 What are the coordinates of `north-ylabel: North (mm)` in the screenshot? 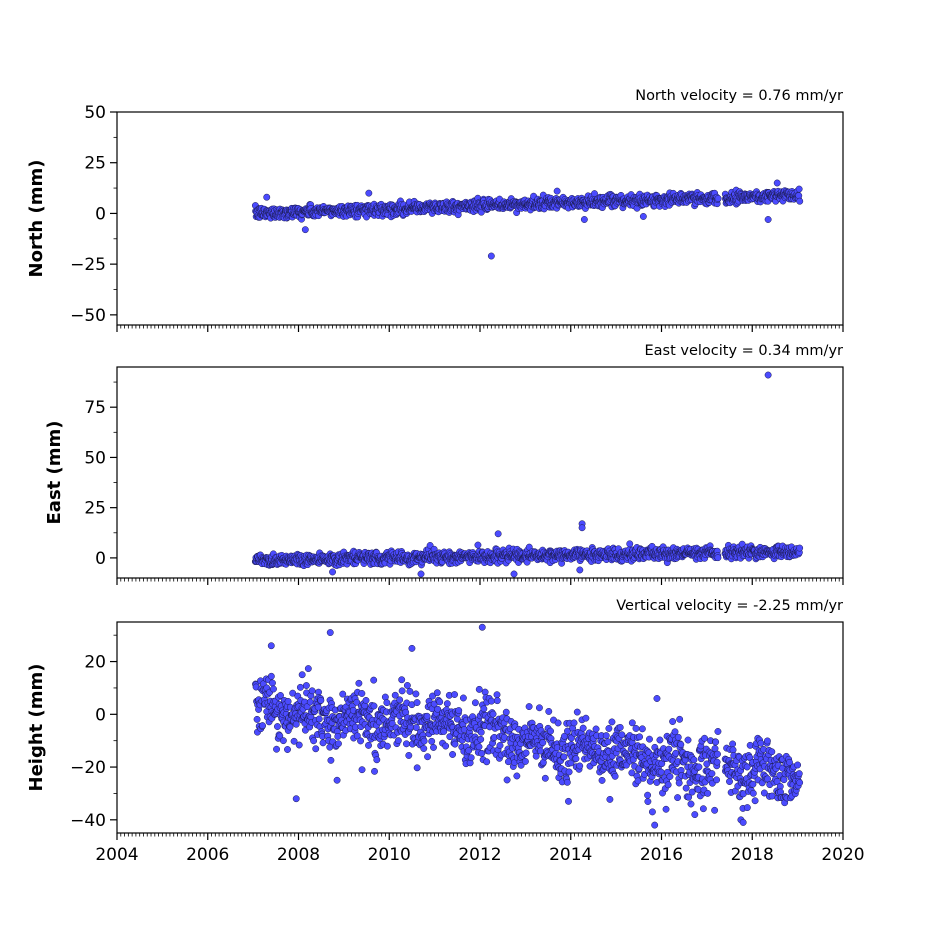 It's located at (36, 219).